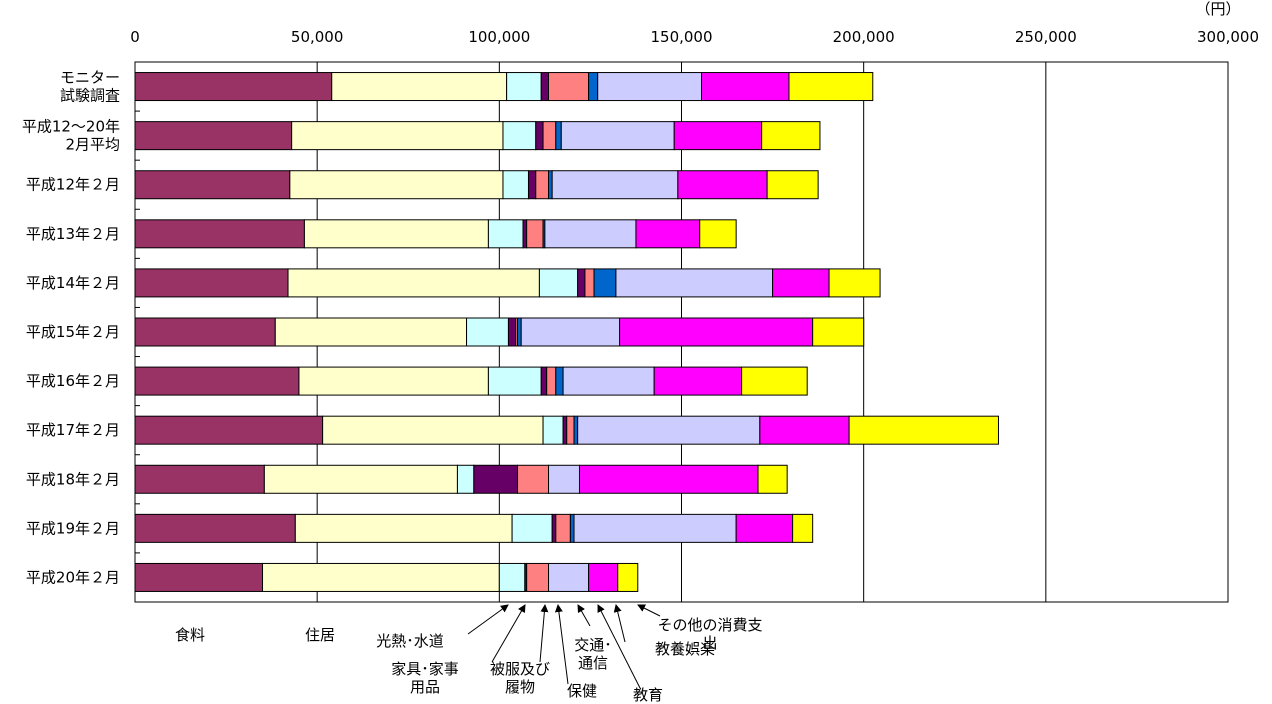 Image resolution: width=1272 pixels, height=704 pixels. What do you see at coordinates (90, 78) in the screenshot?
I see `category-label: モニター` at bounding box center [90, 78].